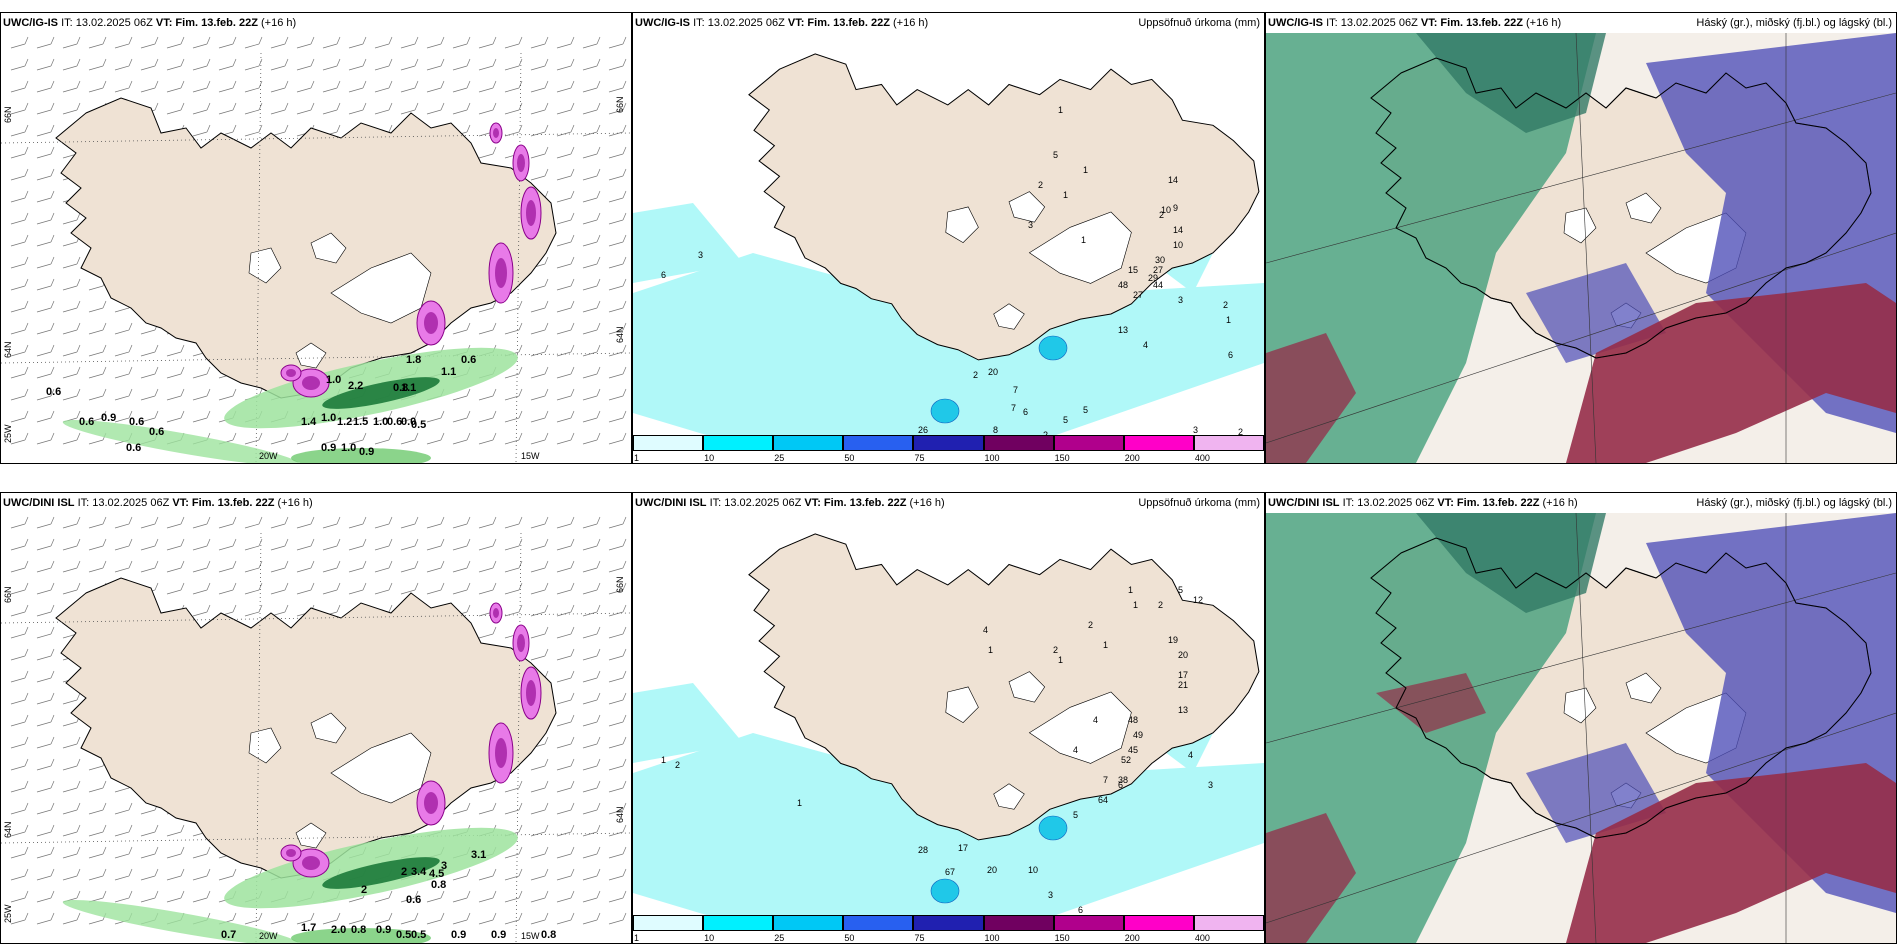 This screenshot has height=950, width=1900. I want to click on colorbar-segment, so click(878, 443).